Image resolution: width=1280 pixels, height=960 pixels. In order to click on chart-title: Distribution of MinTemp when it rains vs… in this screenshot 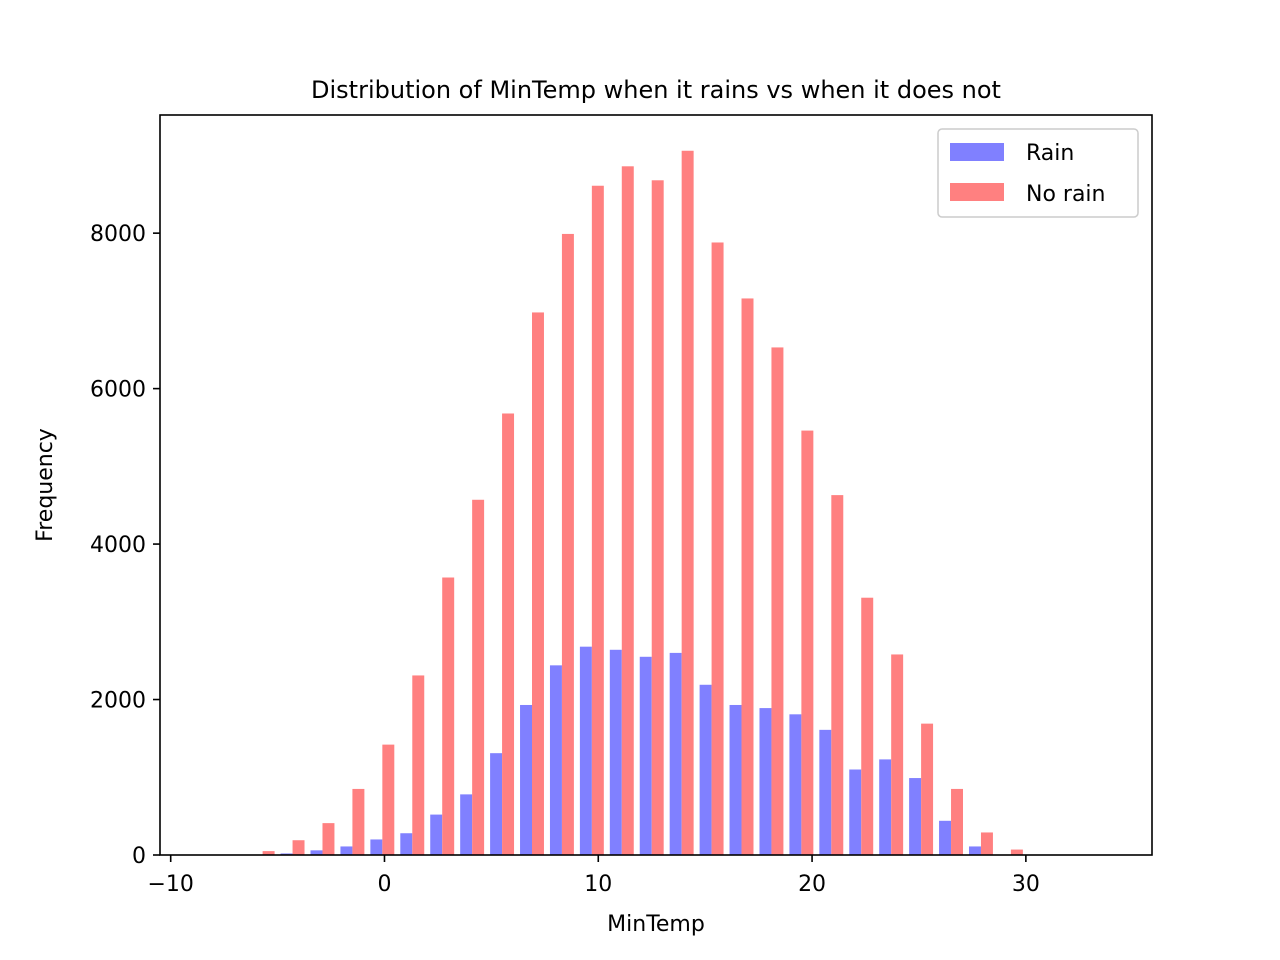, I will do `click(656, 90)`.